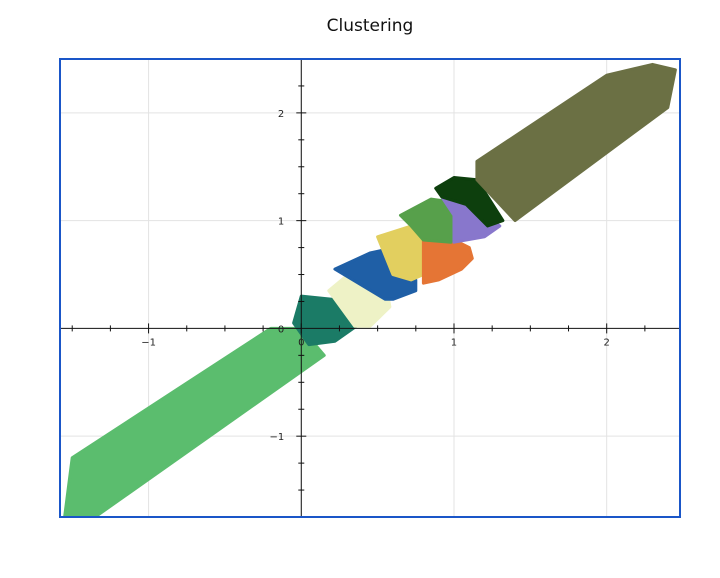 This screenshot has height=578, width=720. Describe the element at coordinates (277, 437) in the screenshot. I see `y-tick-label: −1` at that location.